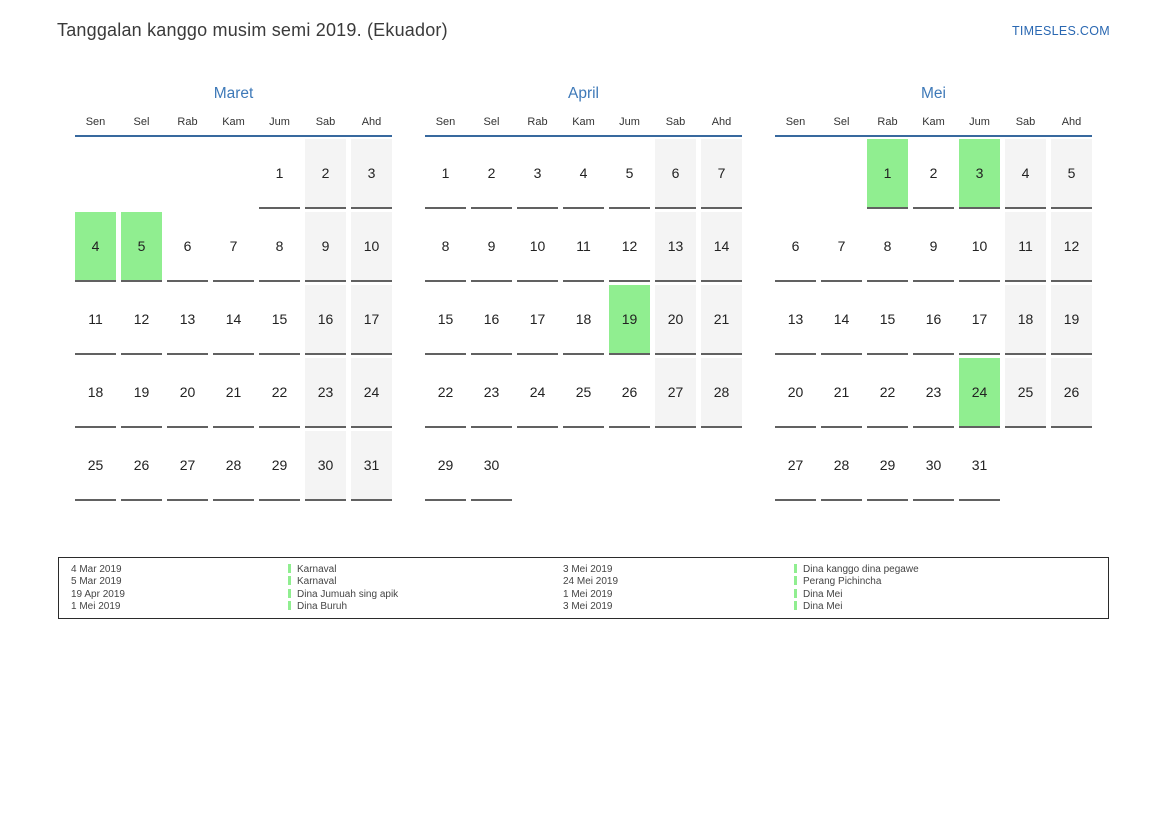  I want to click on legend-date: 1 Mei 2019, so click(96, 607).